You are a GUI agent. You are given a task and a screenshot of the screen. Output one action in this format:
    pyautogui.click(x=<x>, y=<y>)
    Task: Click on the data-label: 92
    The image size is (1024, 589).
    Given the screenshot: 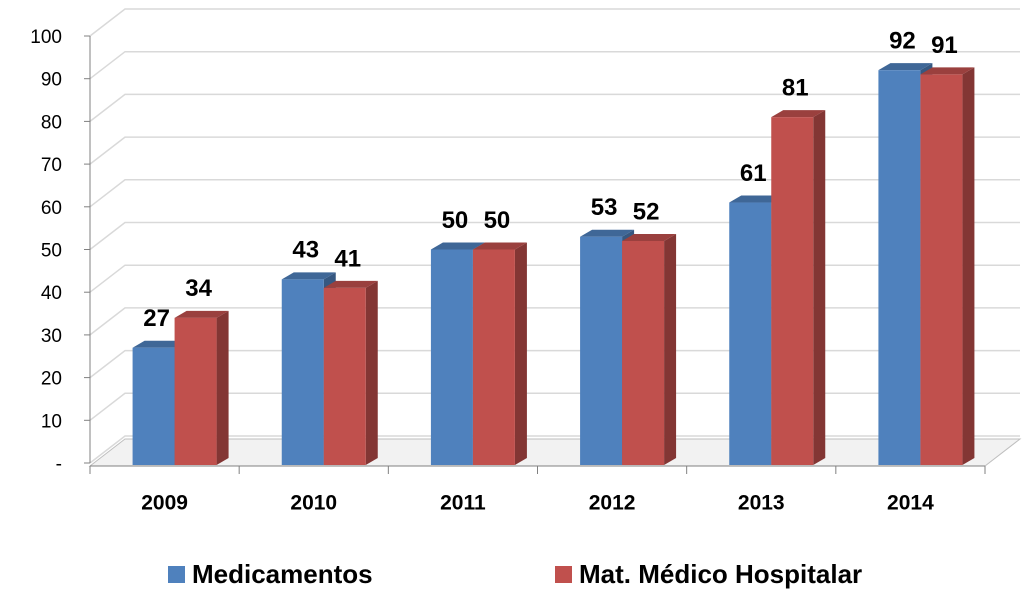 What is the action you would take?
    pyautogui.click(x=902, y=41)
    